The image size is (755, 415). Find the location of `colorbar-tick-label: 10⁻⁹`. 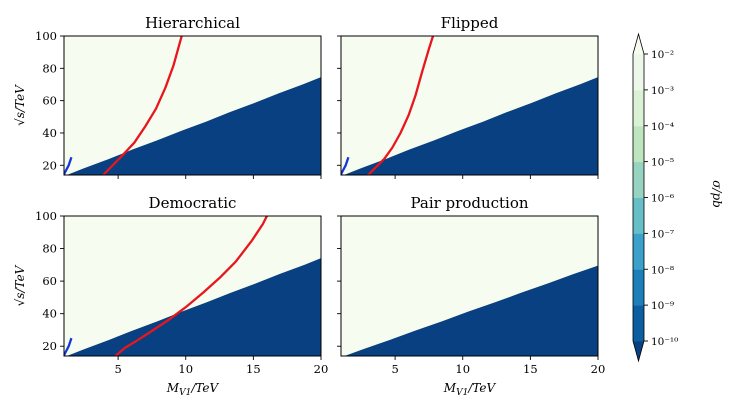

colorbar-tick-label: 10⁻⁹ is located at coordinates (662, 306).